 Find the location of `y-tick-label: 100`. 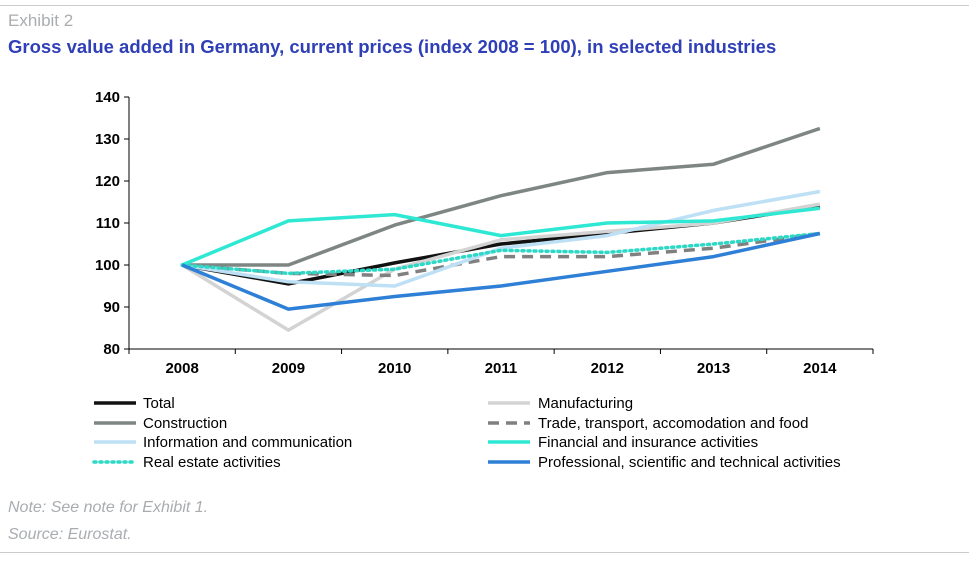

y-tick-label: 100 is located at coordinates (107, 265).